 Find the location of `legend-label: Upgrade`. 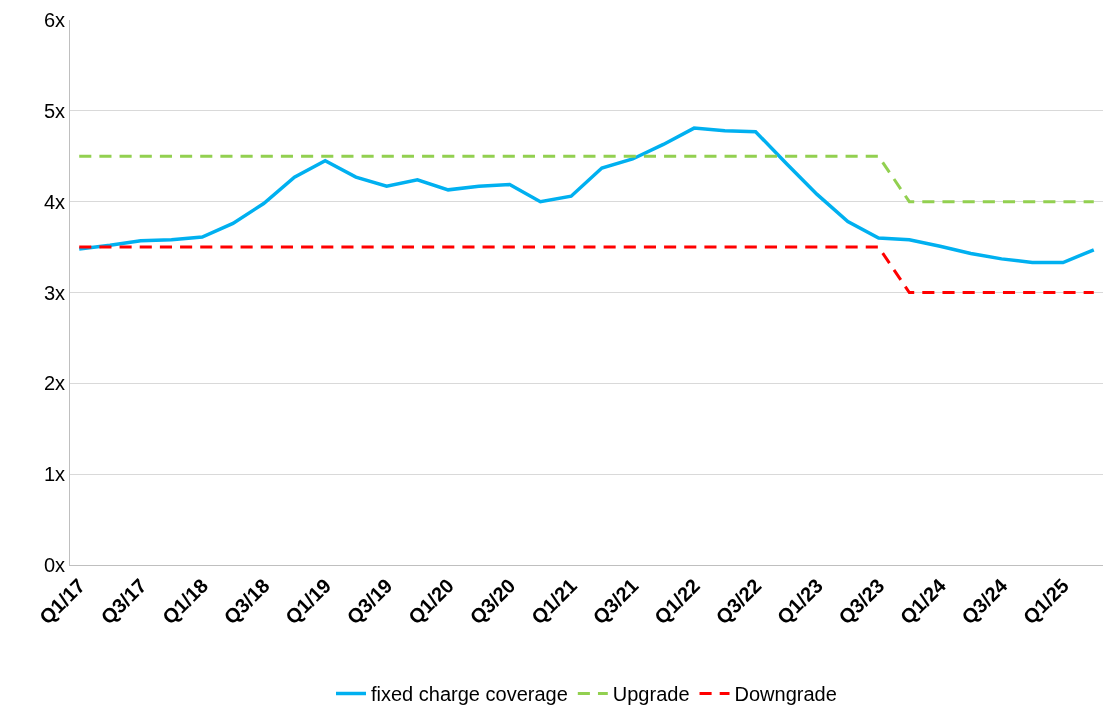

legend-label: Upgrade is located at coordinates (651, 694).